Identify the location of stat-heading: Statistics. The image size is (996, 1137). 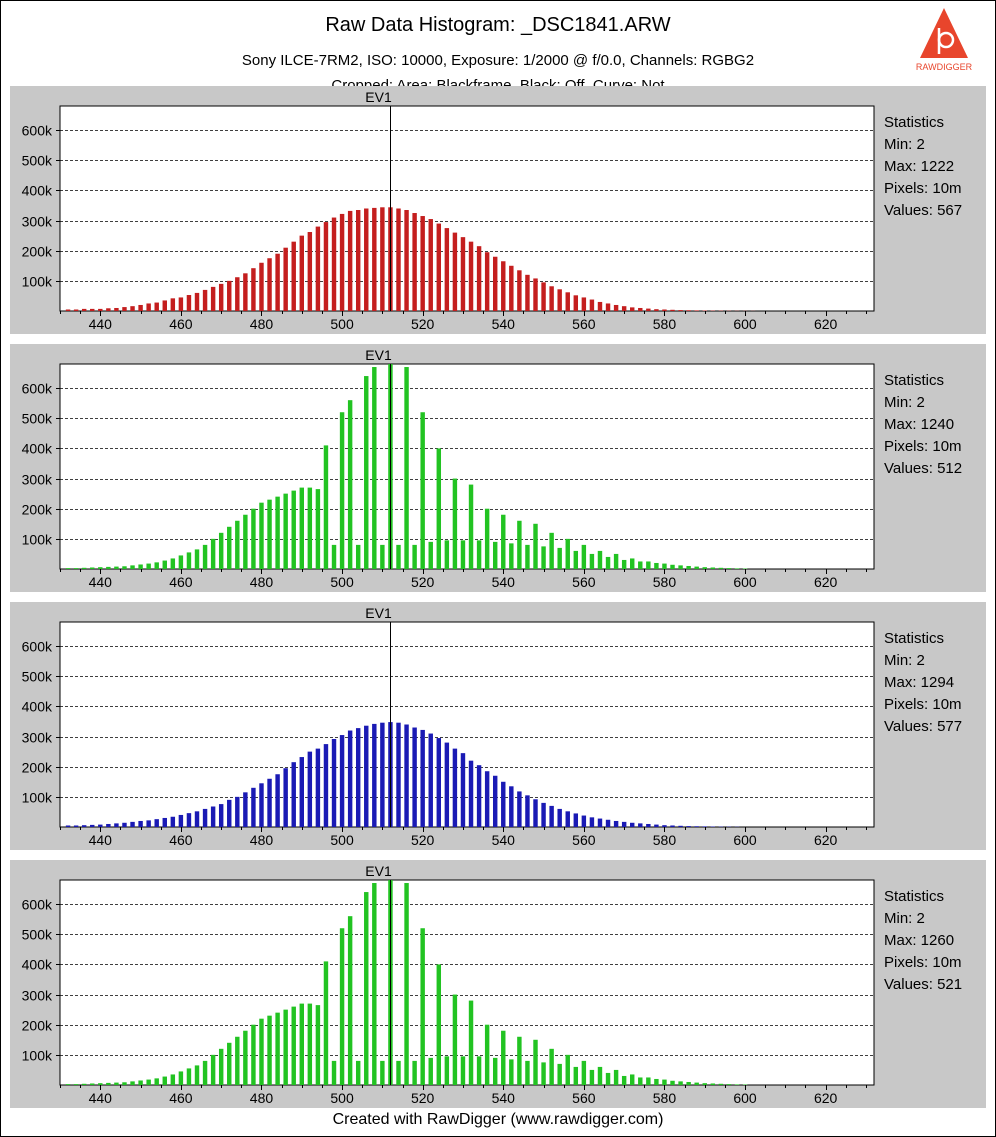
(914, 896).